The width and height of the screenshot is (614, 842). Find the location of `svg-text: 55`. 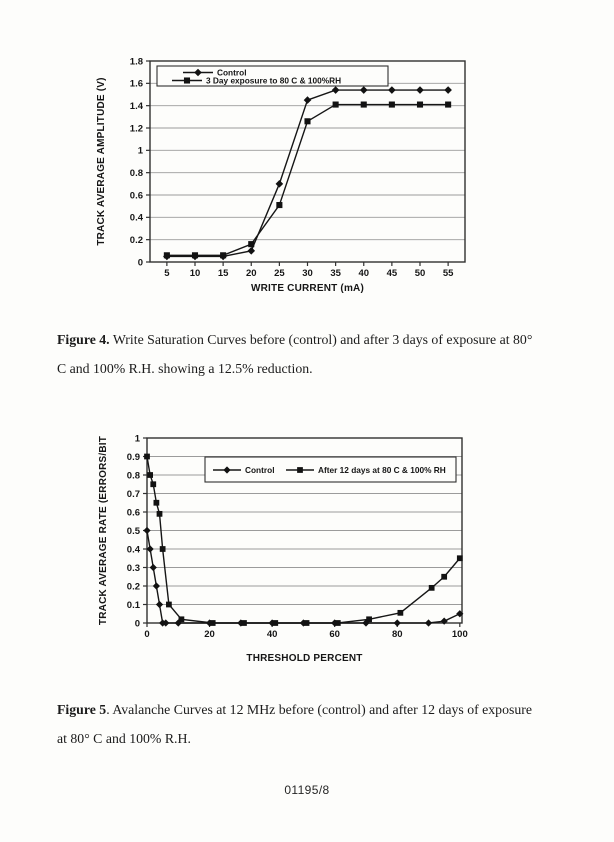

svg-text: 55 is located at coordinates (448, 273).